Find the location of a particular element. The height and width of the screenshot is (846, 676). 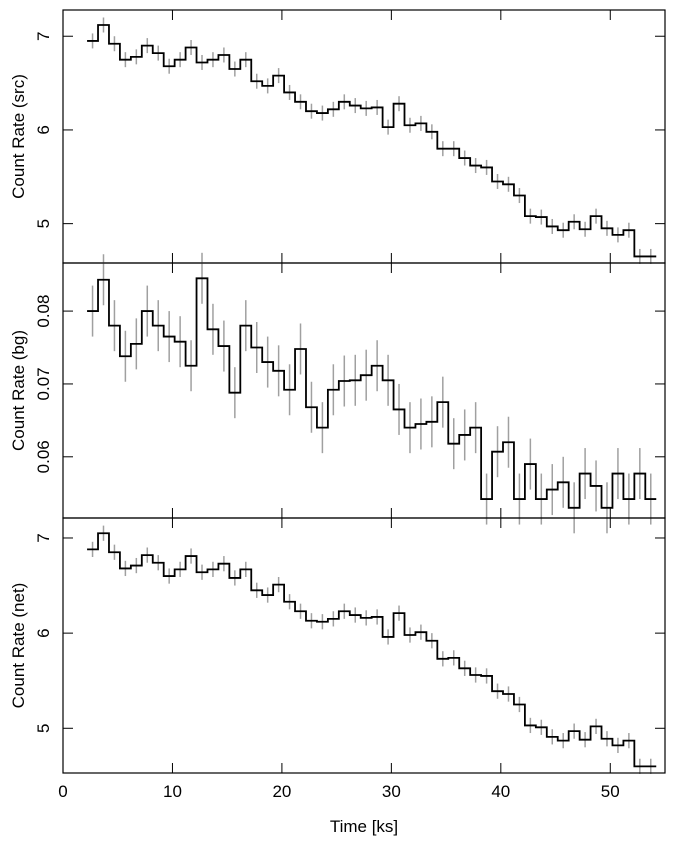

x-tick-label: 40 is located at coordinates (500, 791).